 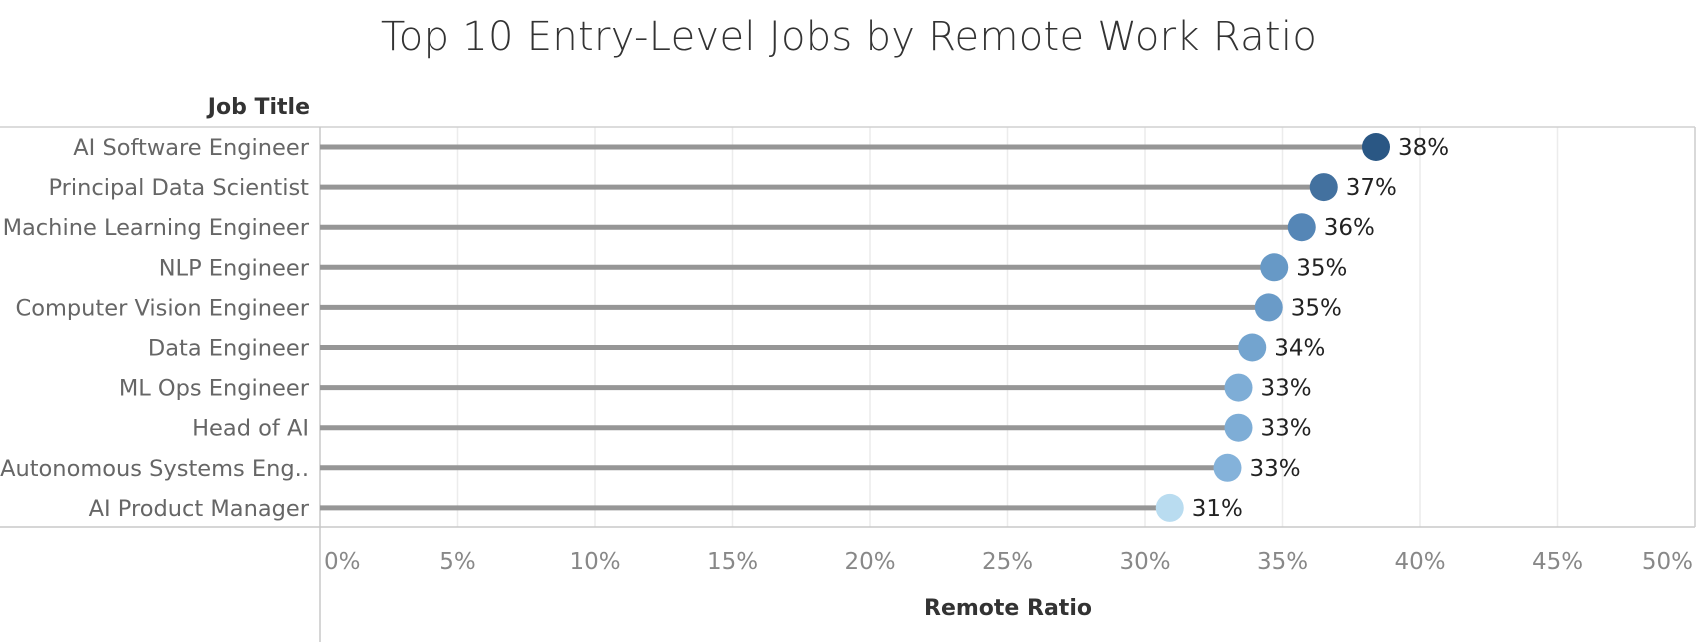 What do you see at coordinates (732, 562) in the screenshot?
I see `x-tick-label: 15%` at bounding box center [732, 562].